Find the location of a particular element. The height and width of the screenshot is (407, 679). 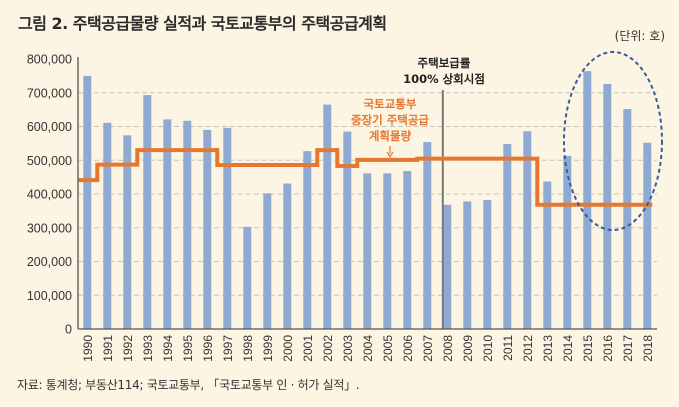

x-tick-label: 2014 is located at coordinates (568, 348).